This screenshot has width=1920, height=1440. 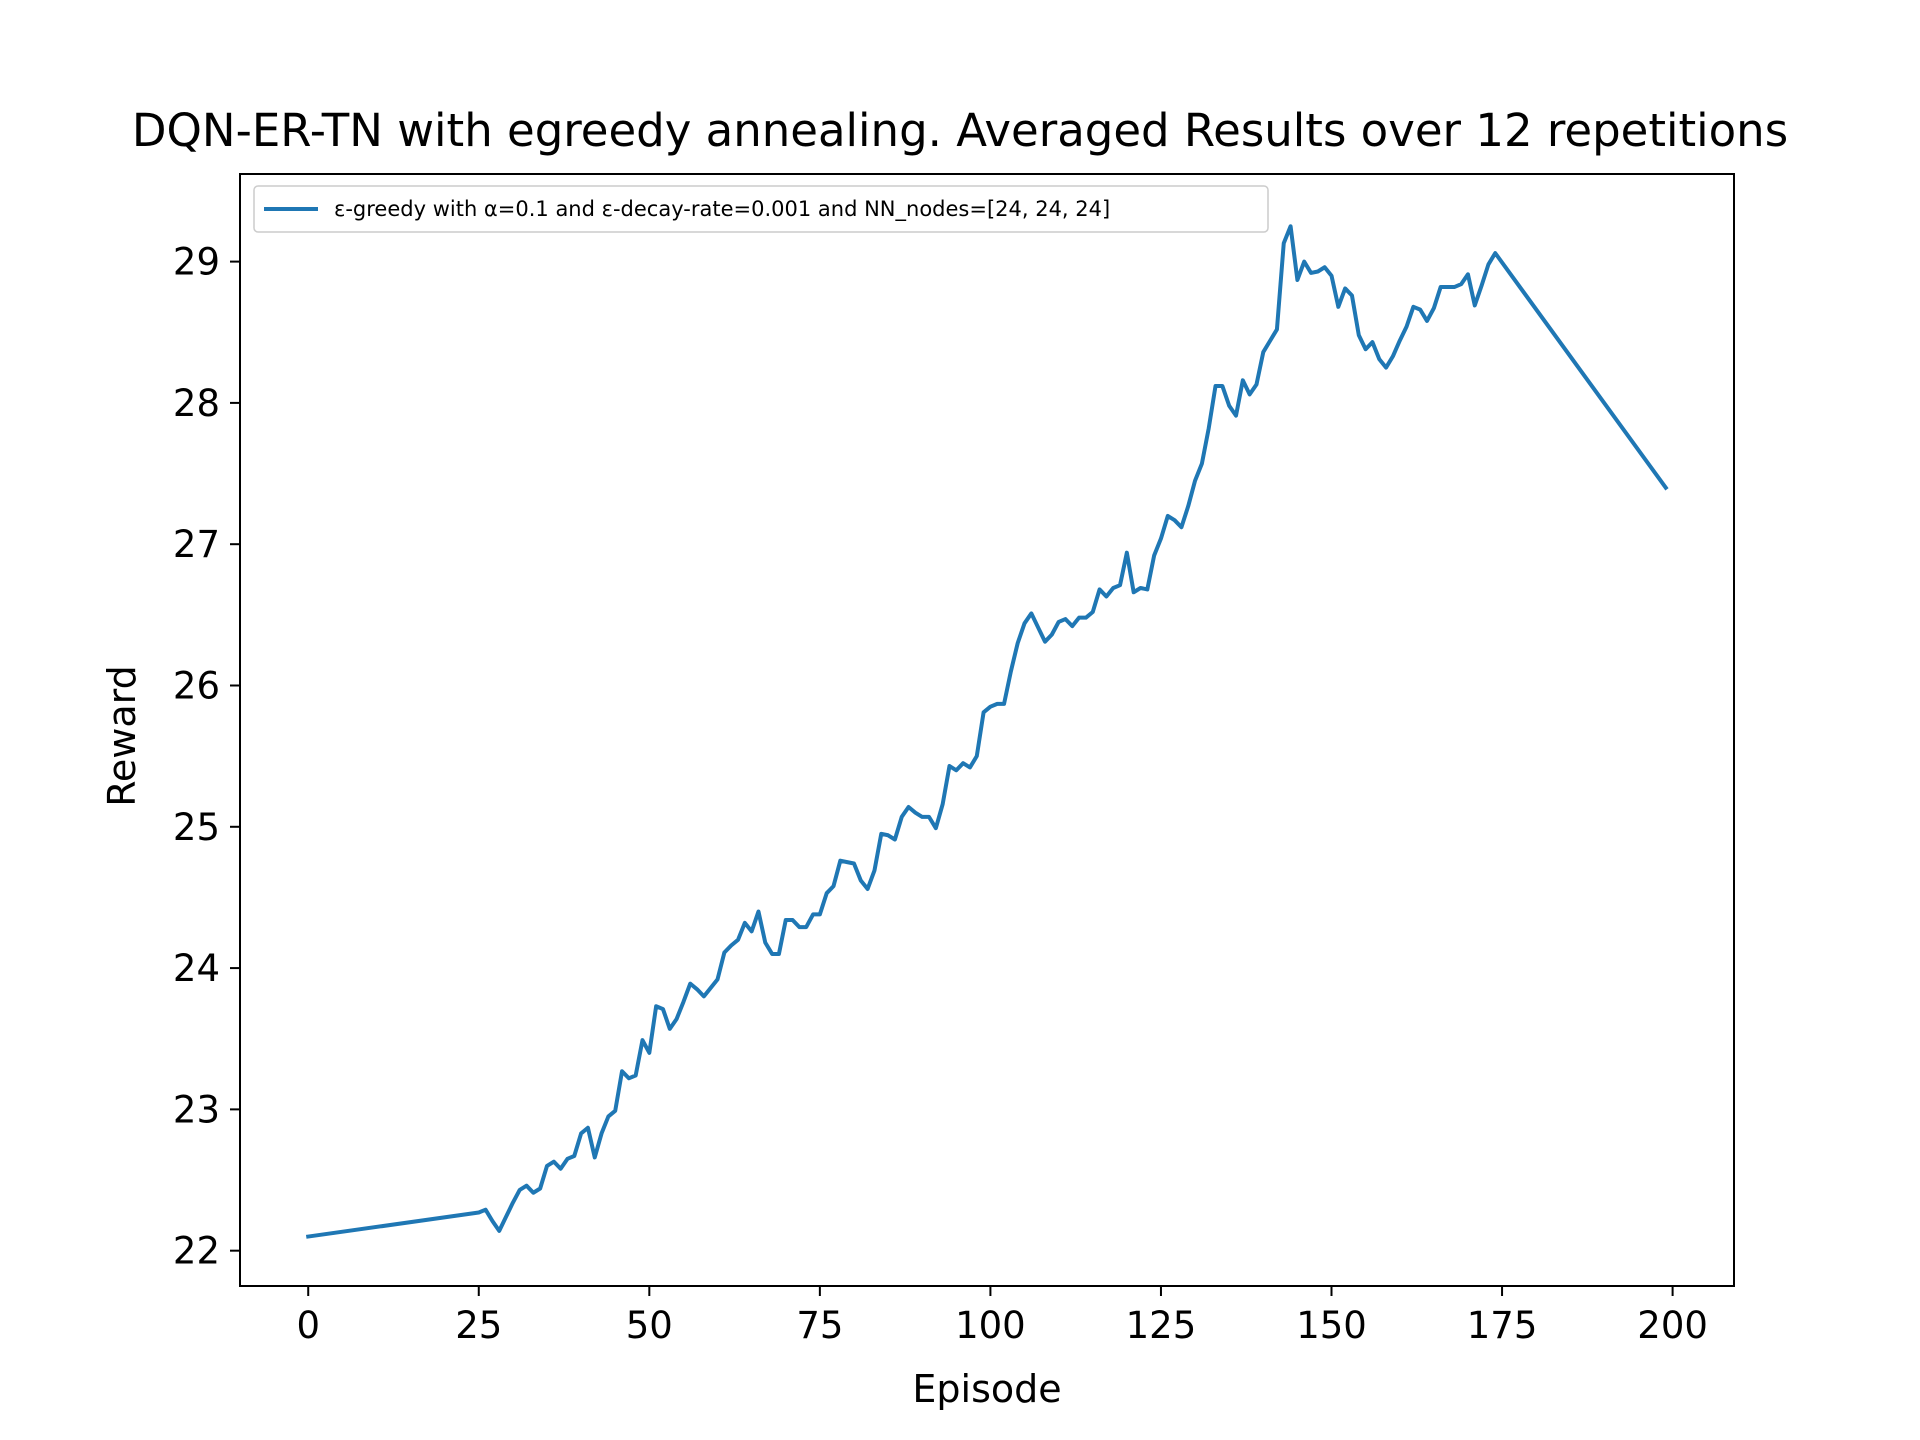 I want to click on y-tick-label: 23, so click(x=196, y=1109).